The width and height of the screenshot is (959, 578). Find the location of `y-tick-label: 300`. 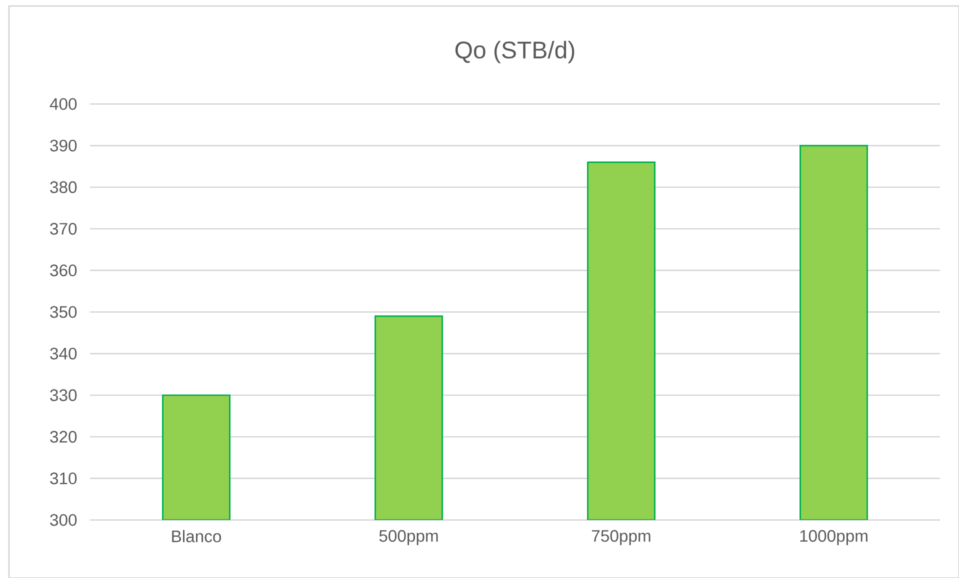

y-tick-label: 300 is located at coordinates (63, 520).